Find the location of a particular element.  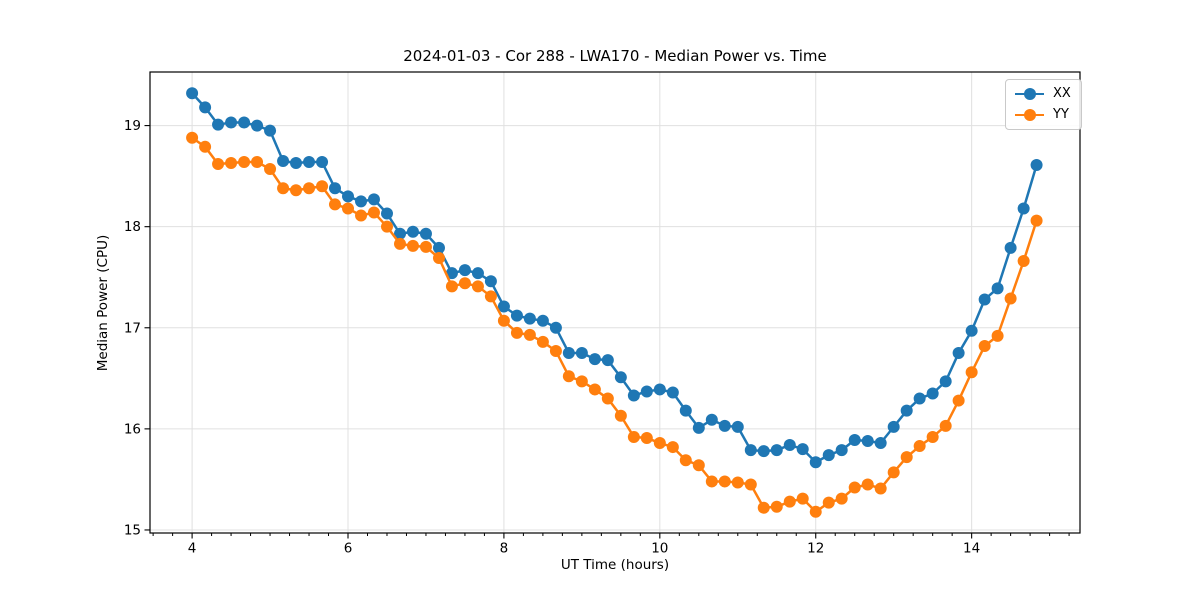

y-tick-label: 19 is located at coordinates (132, 126).